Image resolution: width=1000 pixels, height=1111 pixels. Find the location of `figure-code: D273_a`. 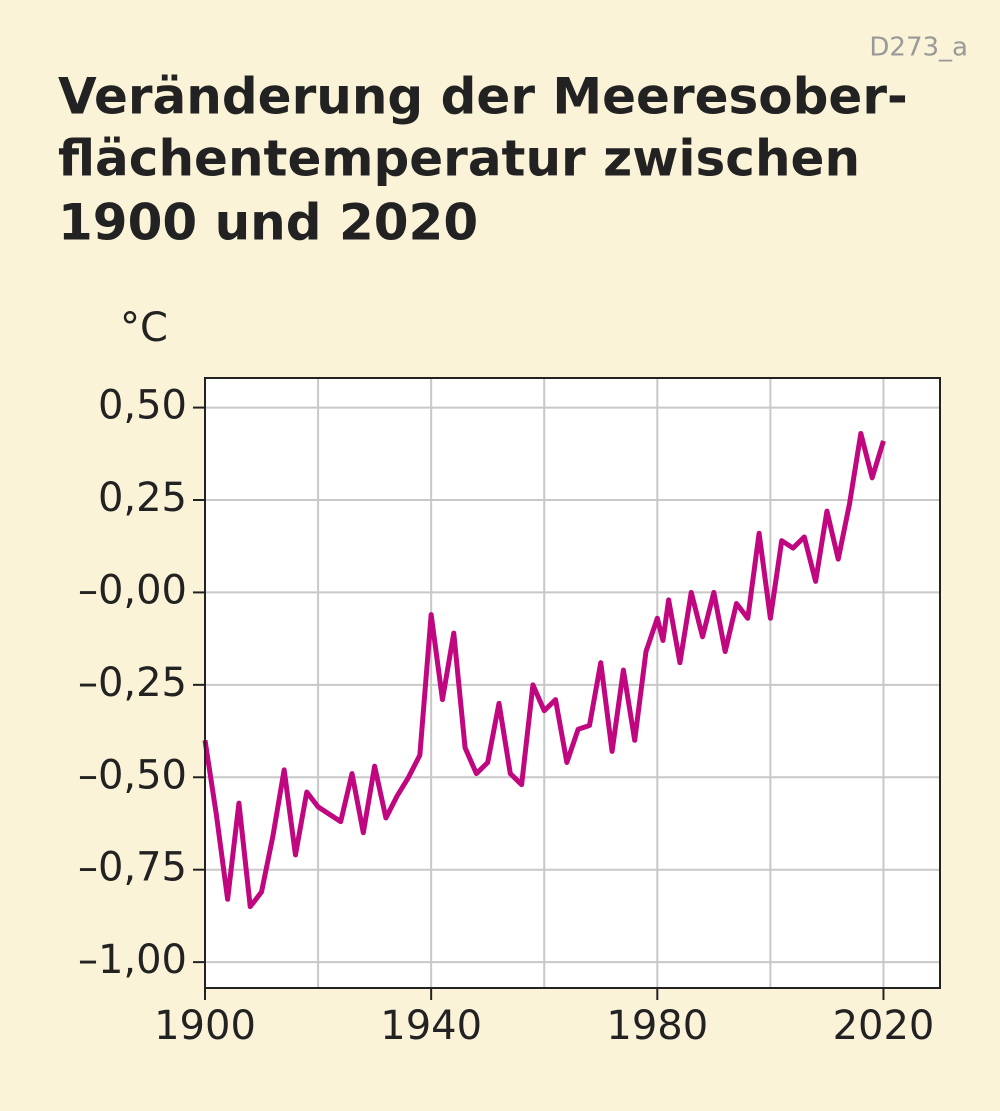

figure-code: D273_a is located at coordinates (918, 48).